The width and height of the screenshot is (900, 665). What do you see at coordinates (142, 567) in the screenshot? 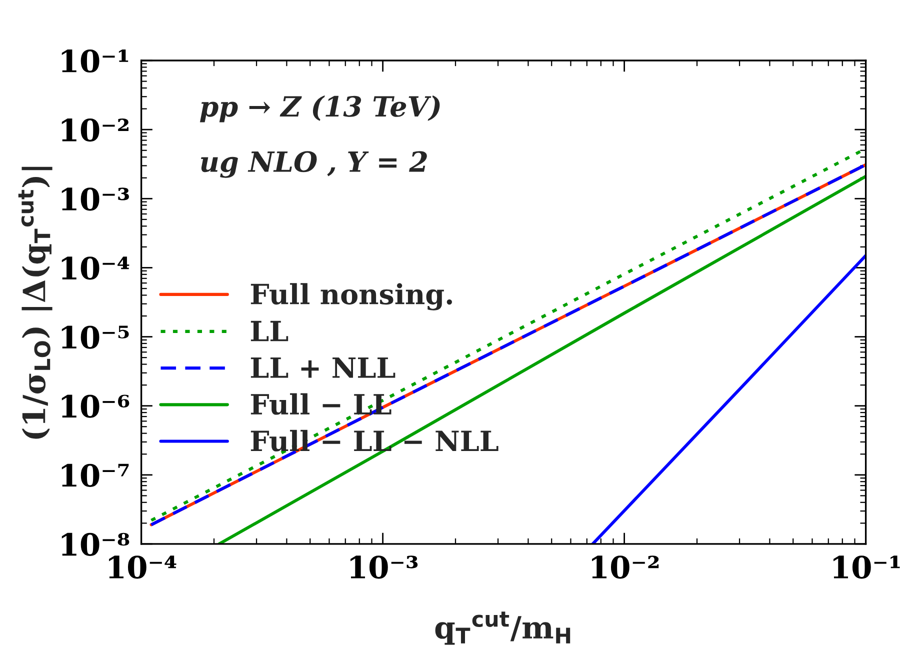
I see `x-tick-label: 10⁻⁴` at bounding box center [142, 567].